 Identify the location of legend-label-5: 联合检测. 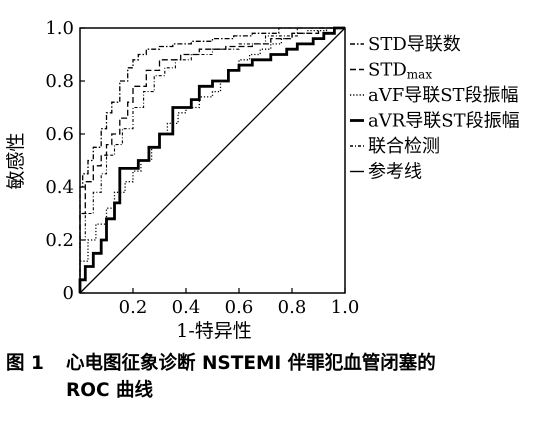
(404, 146).